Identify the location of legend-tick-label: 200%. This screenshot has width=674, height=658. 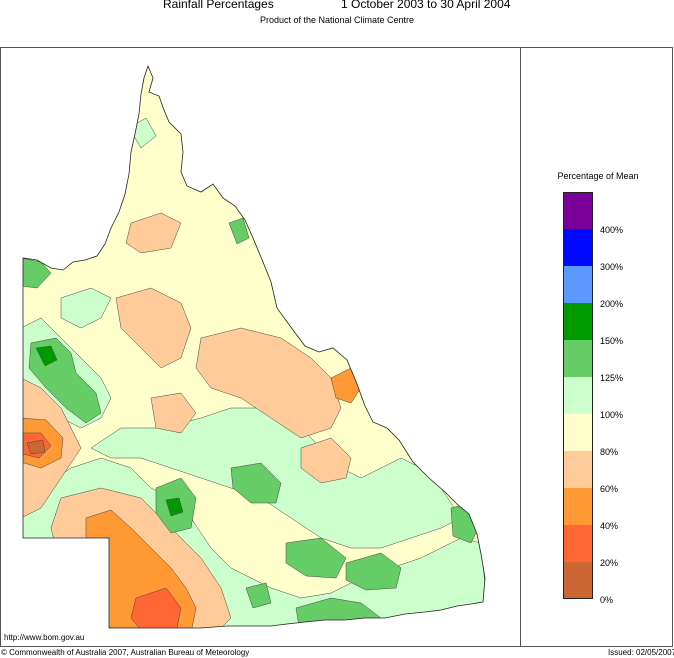
(612, 304).